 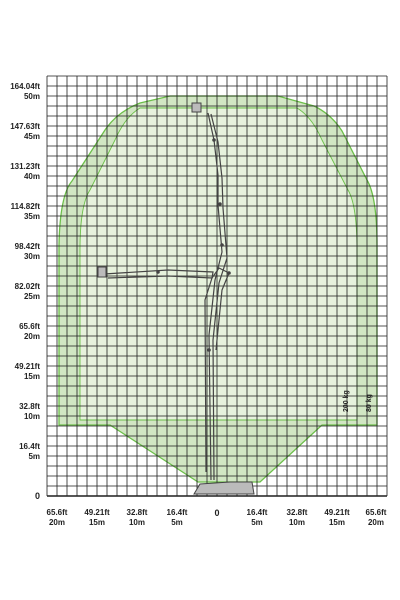 What do you see at coordinates (32, 376) in the screenshot?
I see `height-label-m: 15m` at bounding box center [32, 376].